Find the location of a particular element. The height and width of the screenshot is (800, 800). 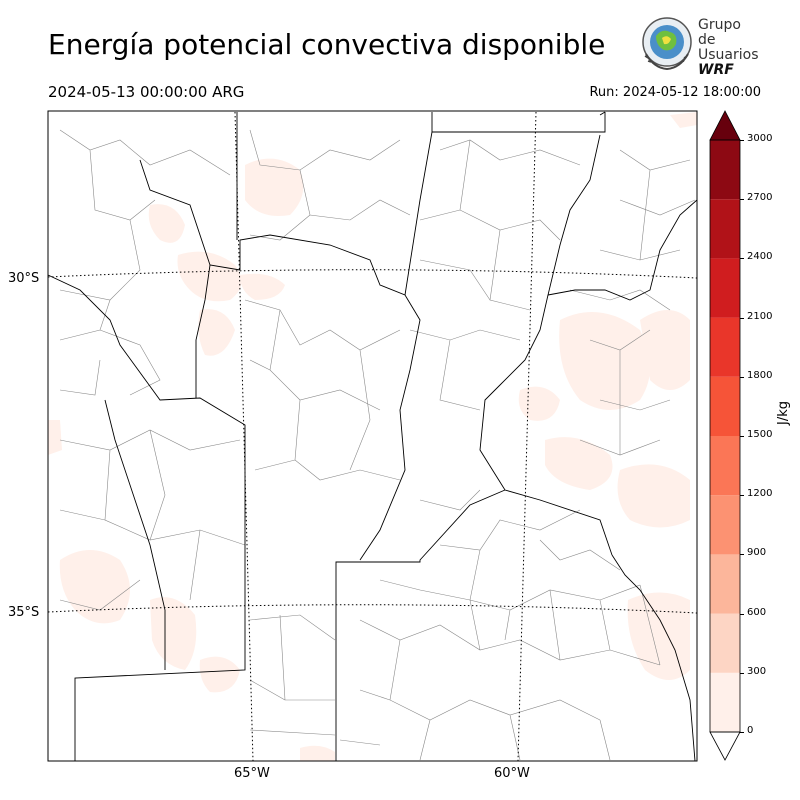

colorbar-tick-label: 3000 is located at coordinates (760, 138).